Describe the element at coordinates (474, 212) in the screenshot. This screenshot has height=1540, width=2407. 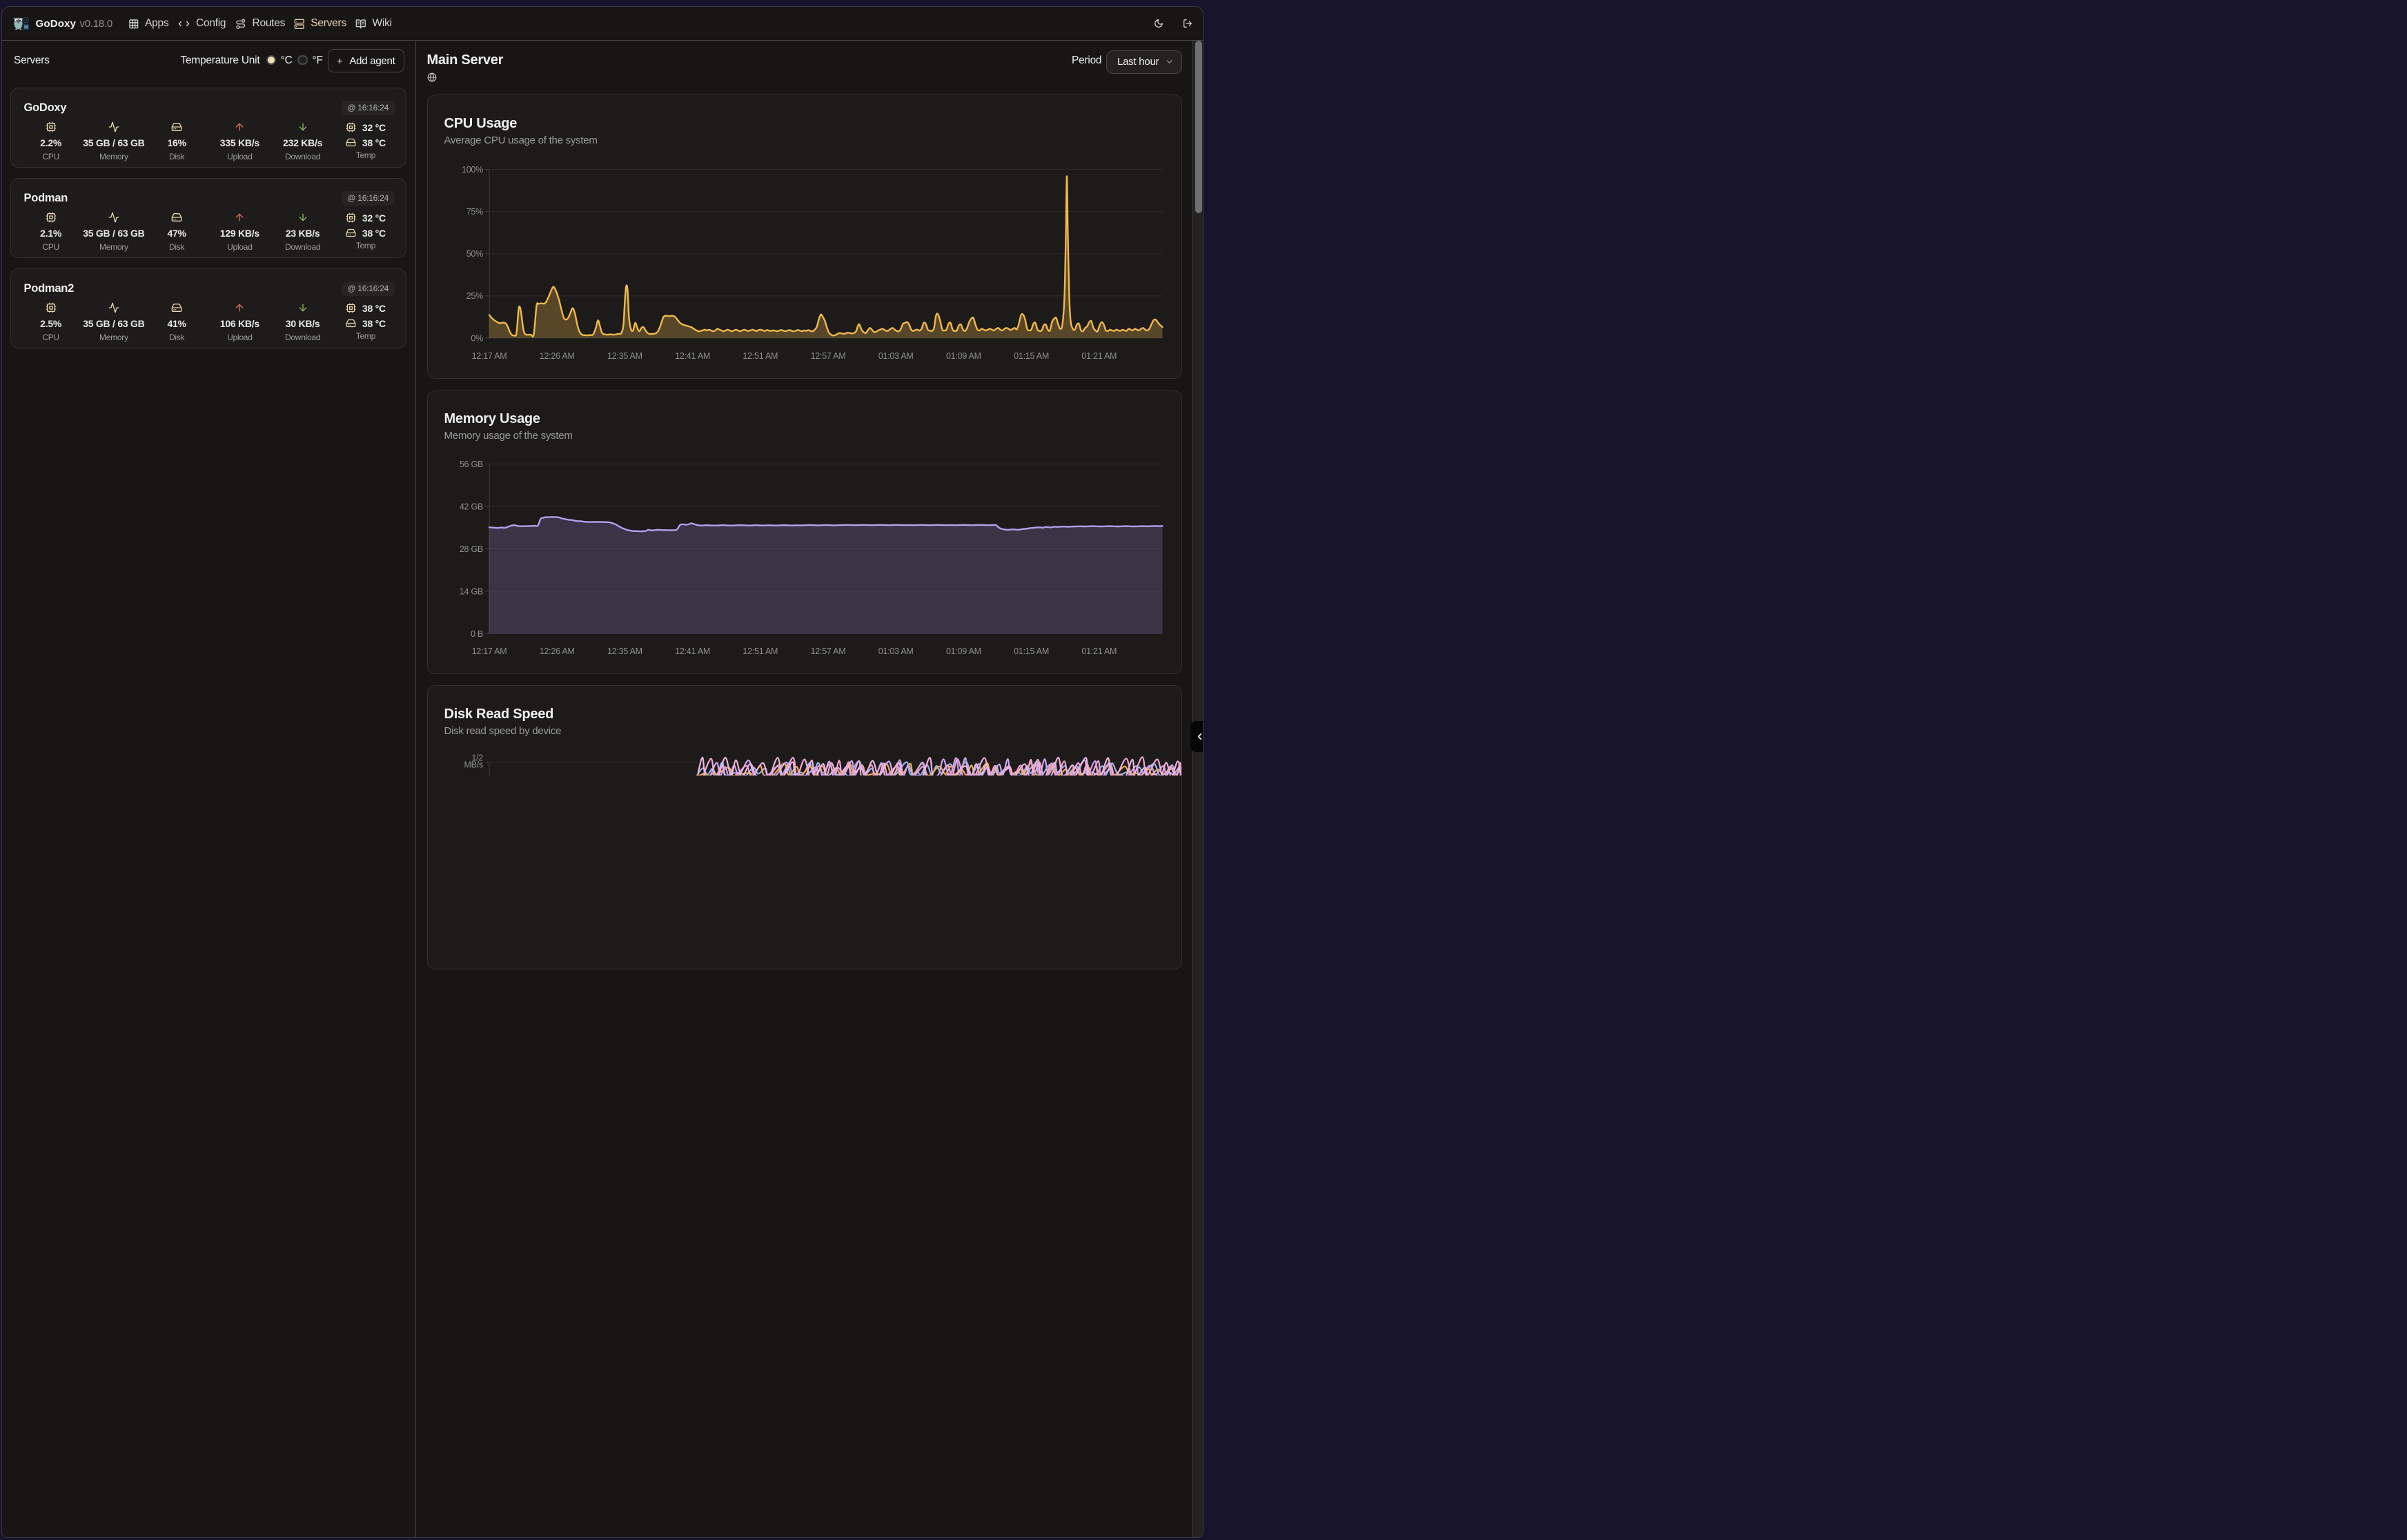
I see `svg-text: 75%` at that location.